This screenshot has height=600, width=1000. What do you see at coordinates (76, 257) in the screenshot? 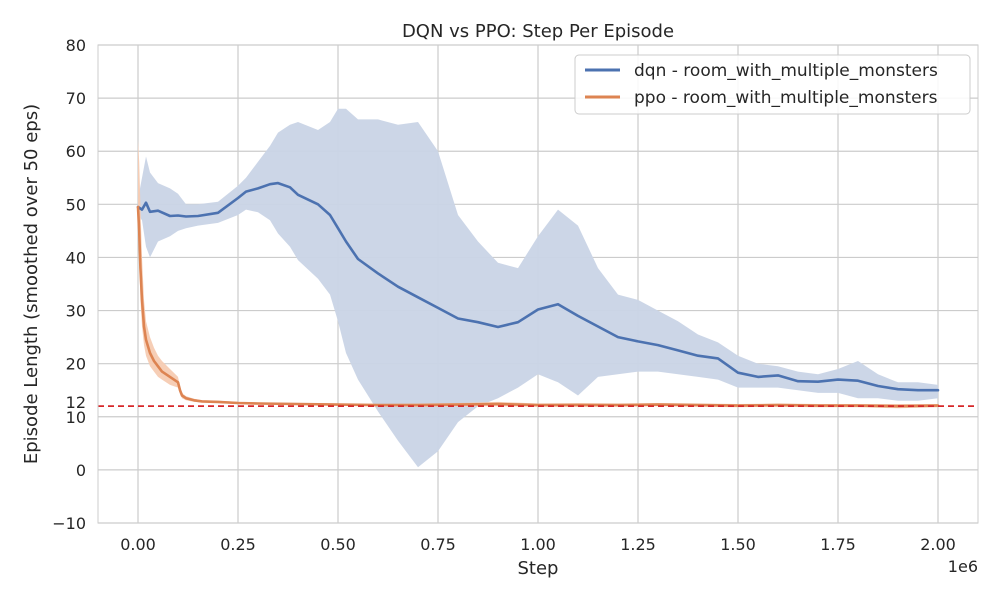
I see `y-tick-label: 40` at bounding box center [76, 257].